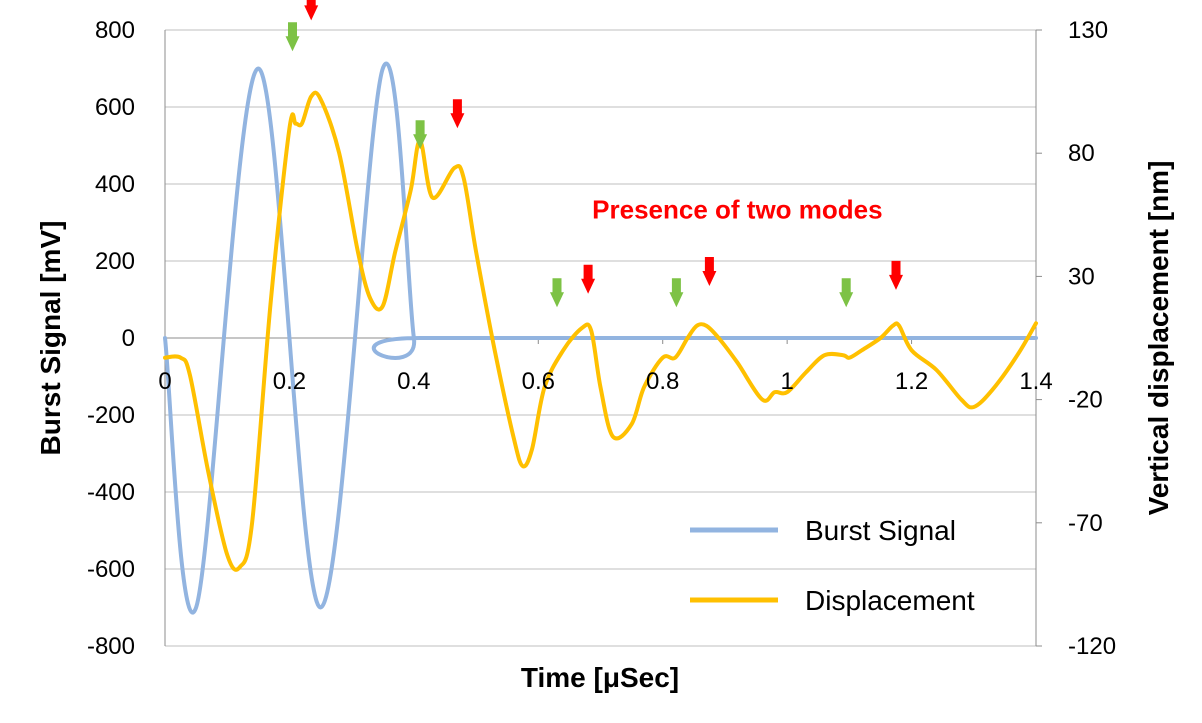 This screenshot has height=723, width=1202. What do you see at coordinates (111, 415) in the screenshot?
I see `y-tick-label: -200` at bounding box center [111, 415].